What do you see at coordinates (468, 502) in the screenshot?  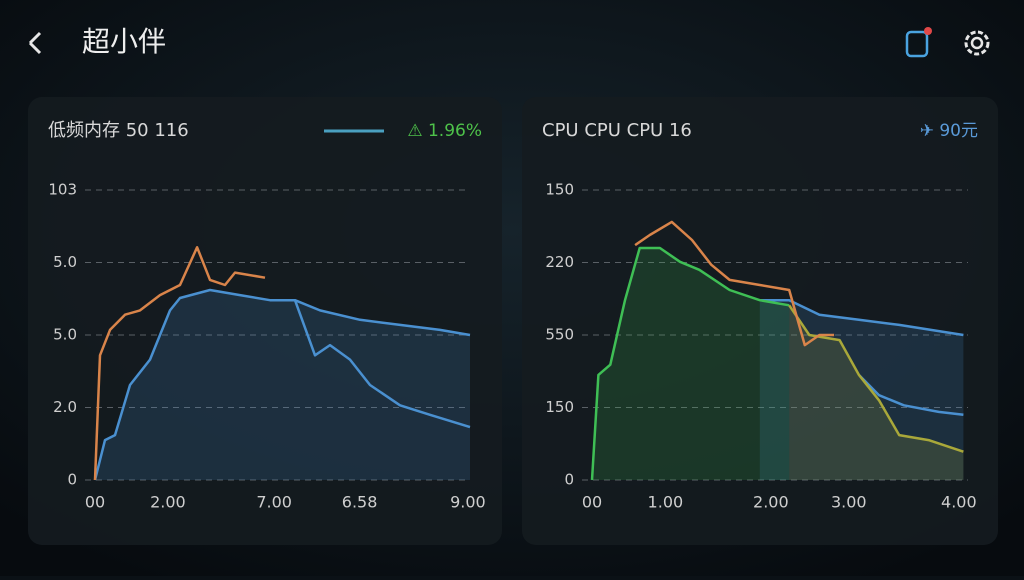 I see `x-tick-label: 9.00` at bounding box center [468, 502].